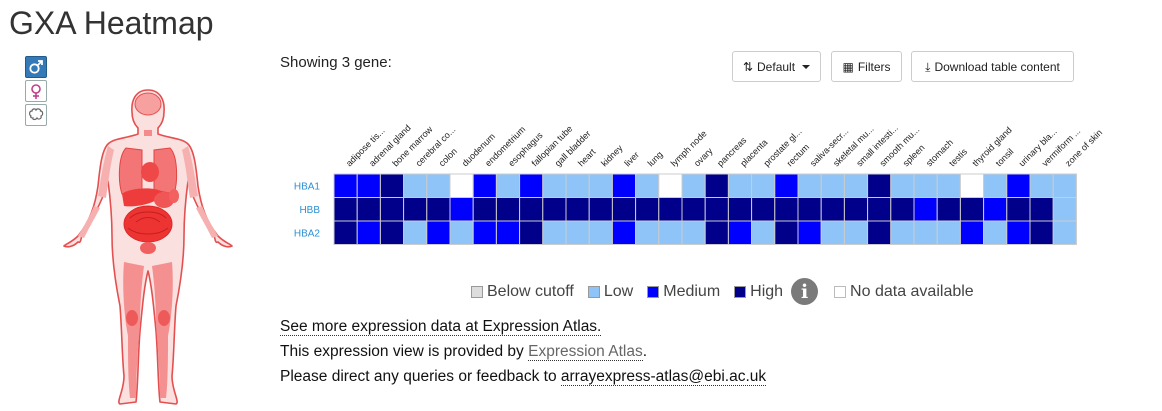 This screenshot has height=411, width=1162. Describe the element at coordinates (805, 291) in the screenshot. I see `info-icon: i` at that location.